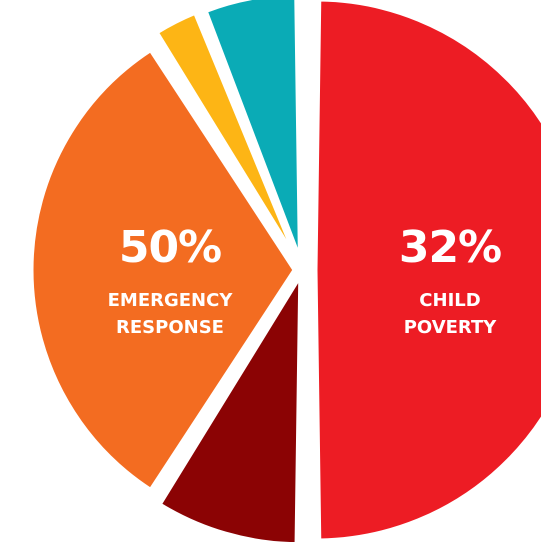 The height and width of the screenshot is (542, 541). What do you see at coordinates (450, 247) in the screenshot?
I see `slice-percent-label: 32%` at bounding box center [450, 247].